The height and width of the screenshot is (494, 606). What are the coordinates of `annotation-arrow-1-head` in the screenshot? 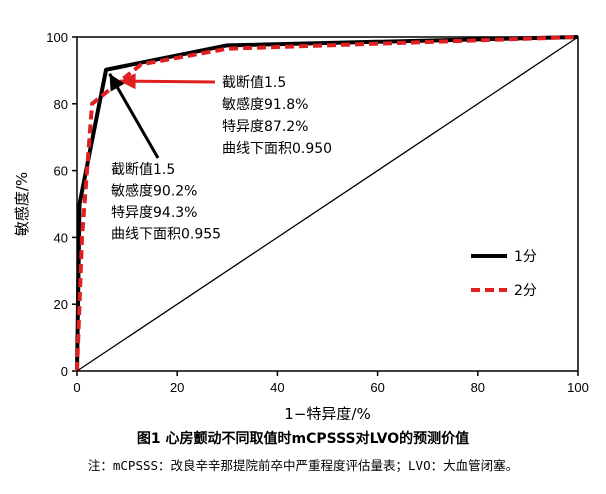 It's located at (117, 82).